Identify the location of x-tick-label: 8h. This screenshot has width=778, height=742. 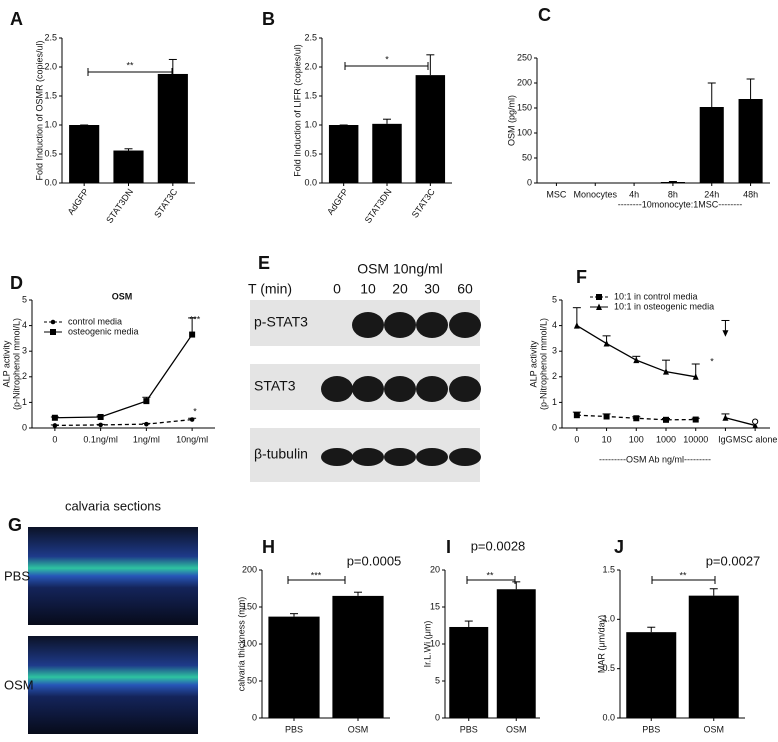
(673, 194).